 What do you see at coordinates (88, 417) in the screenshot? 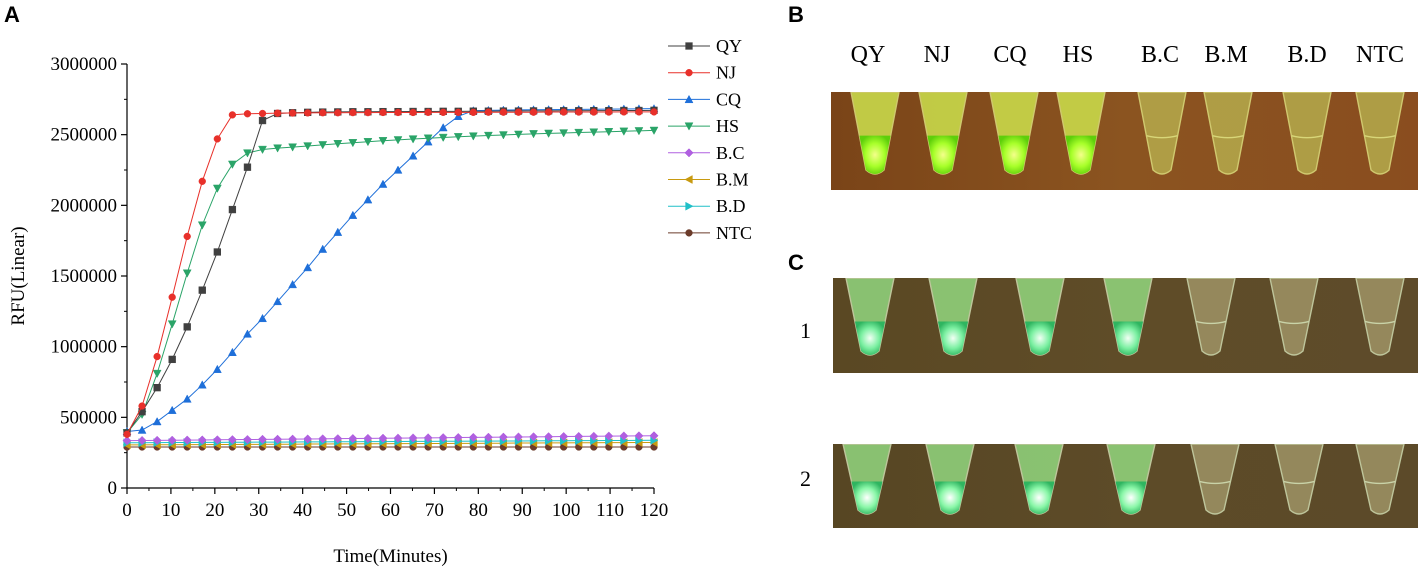
I see `y-tick-label: 500000` at bounding box center [88, 417].